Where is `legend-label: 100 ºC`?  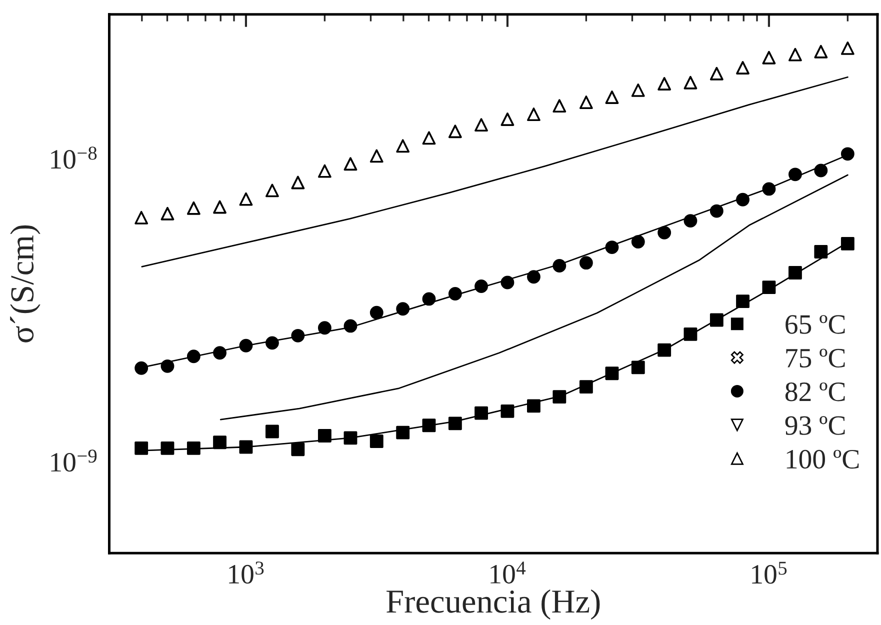 legend-label: 100 ºC is located at coordinates (822, 459).